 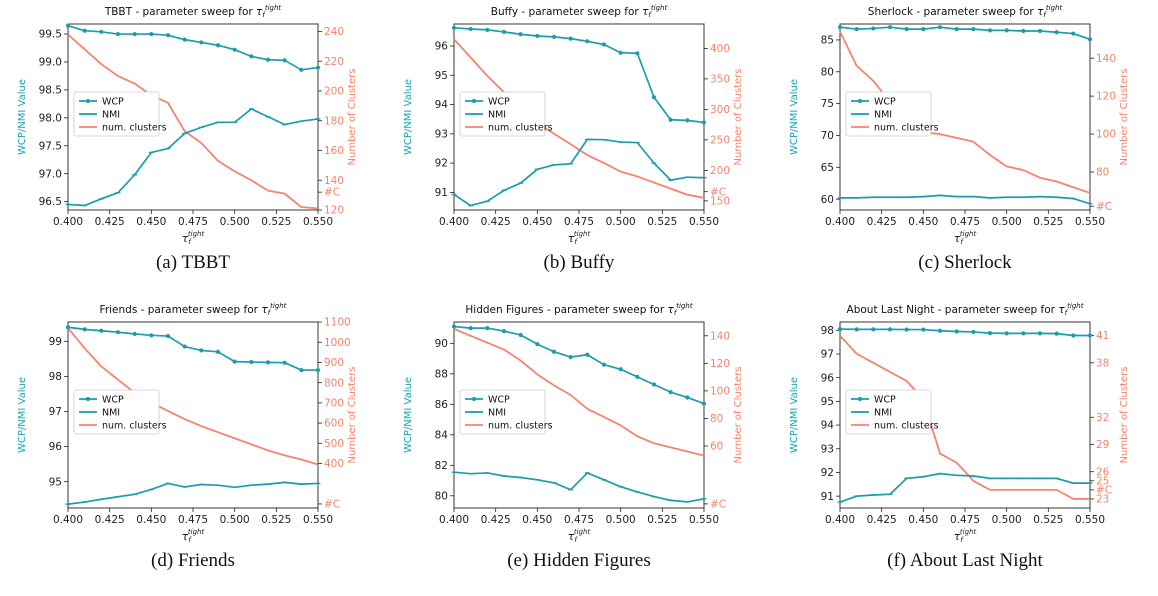 What do you see at coordinates (571, 536) in the screenshot?
I see `x-label-tau: τ` at bounding box center [571, 536].